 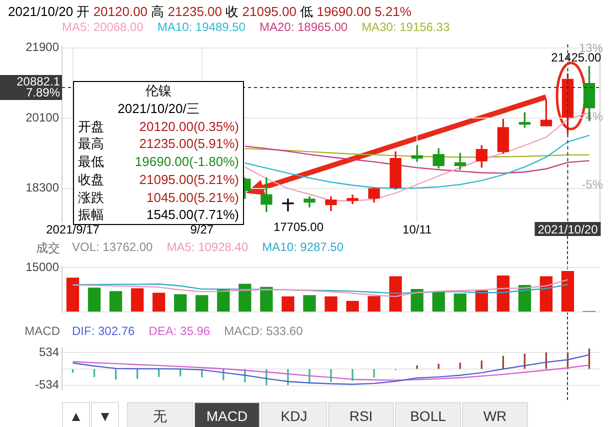 I want to click on text: MA5: 10928.40, so click(x=207, y=247).